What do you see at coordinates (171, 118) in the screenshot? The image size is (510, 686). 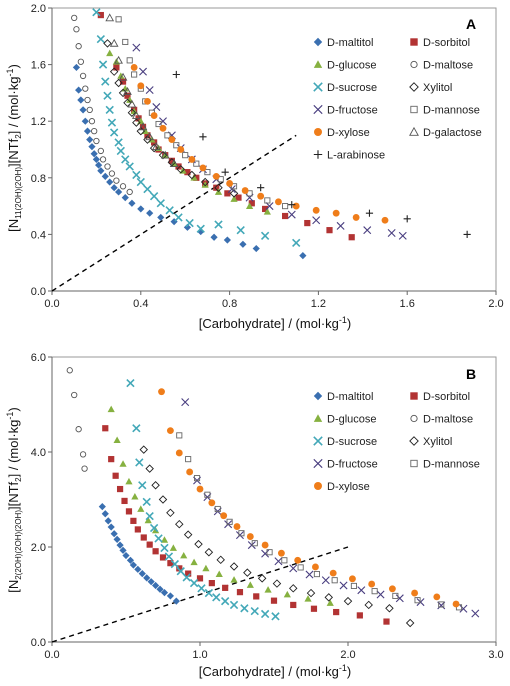 I see `series-xylitol` at bounding box center [171, 118].